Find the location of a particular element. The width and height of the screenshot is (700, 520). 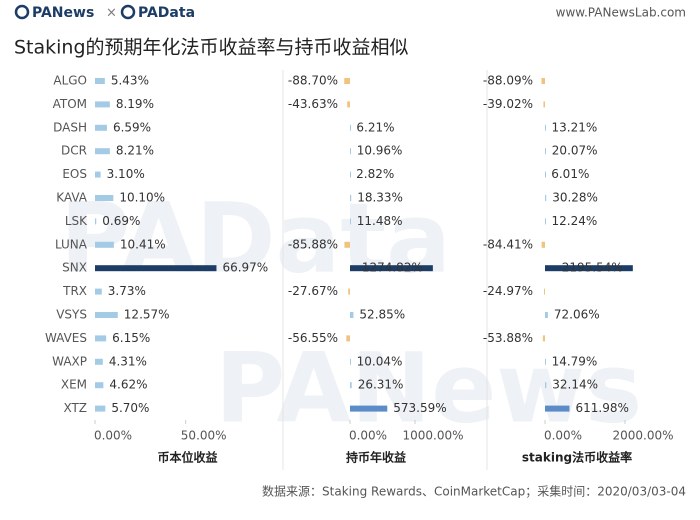

value-label: 10.10% is located at coordinates (142, 198).